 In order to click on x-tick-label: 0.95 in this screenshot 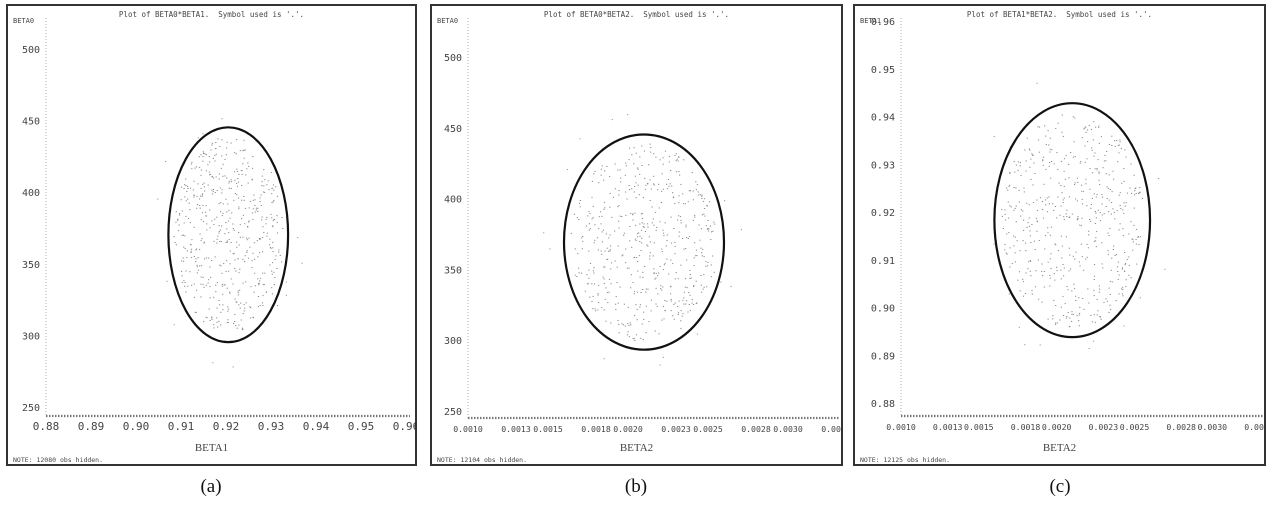, I will do `click(361, 426)`.